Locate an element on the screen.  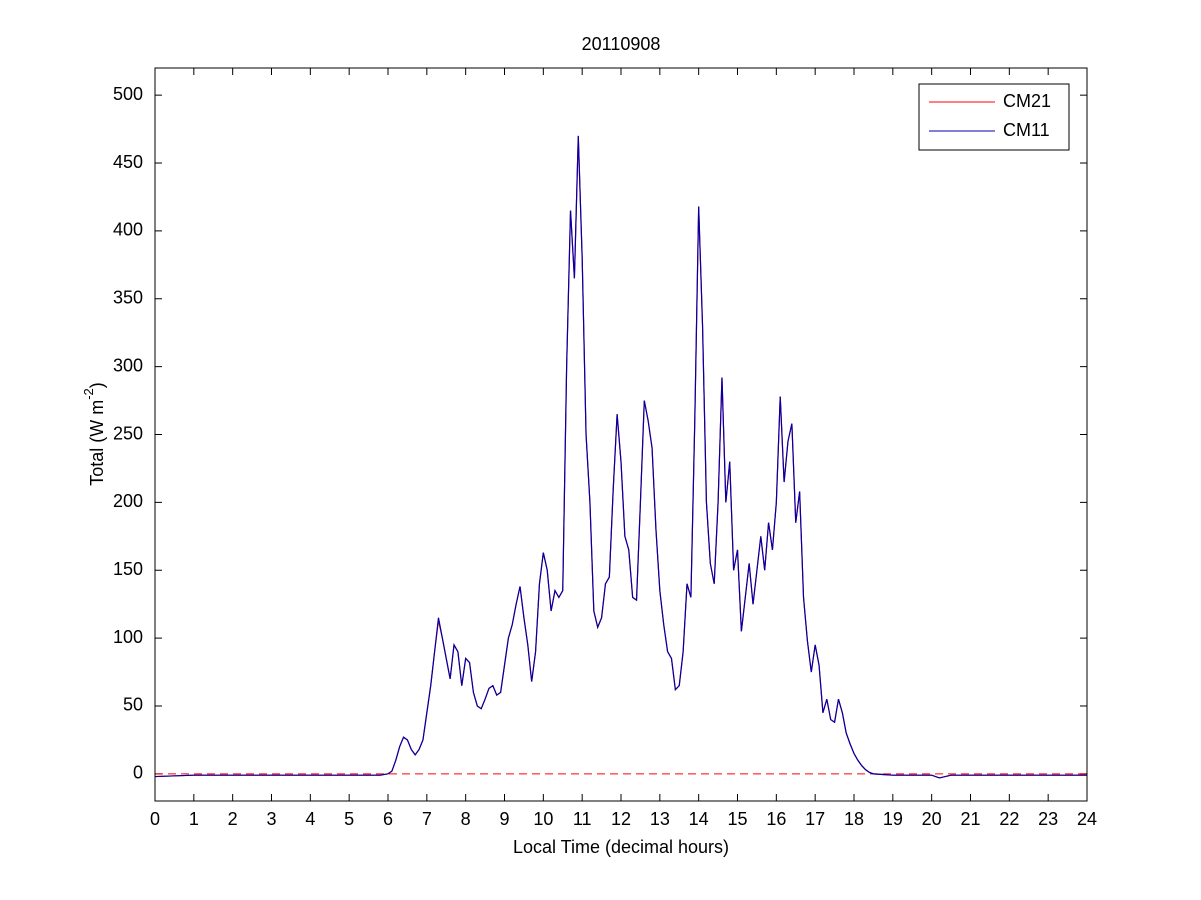
y-axis-label: Total (W m-2) is located at coordinates (93, 434).